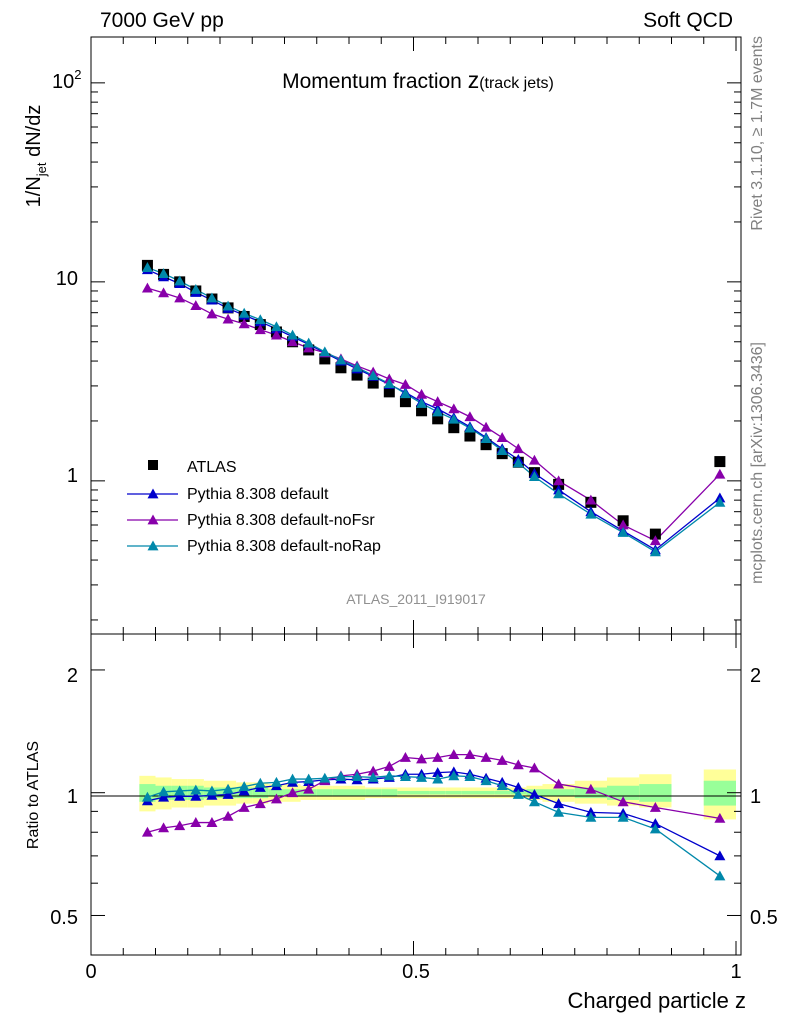 This screenshot has width=786, height=1024. Describe the element at coordinates (281, 520) in the screenshot. I see `legend-label-nofsr: Pythia 8.308 default-noFsr` at that location.